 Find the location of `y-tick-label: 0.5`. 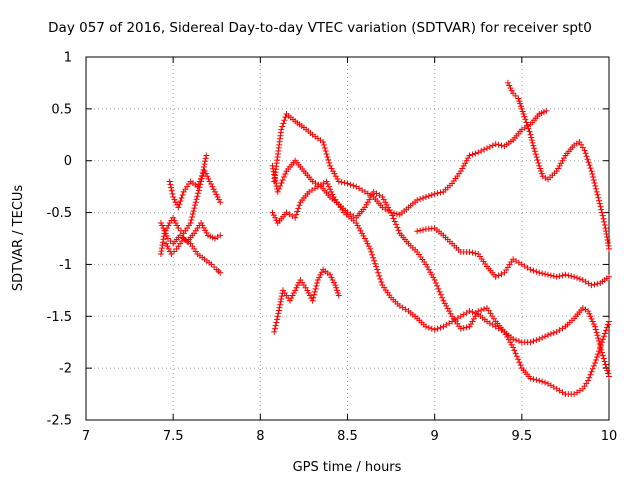

y-tick-label: 0.5 is located at coordinates (61, 109).